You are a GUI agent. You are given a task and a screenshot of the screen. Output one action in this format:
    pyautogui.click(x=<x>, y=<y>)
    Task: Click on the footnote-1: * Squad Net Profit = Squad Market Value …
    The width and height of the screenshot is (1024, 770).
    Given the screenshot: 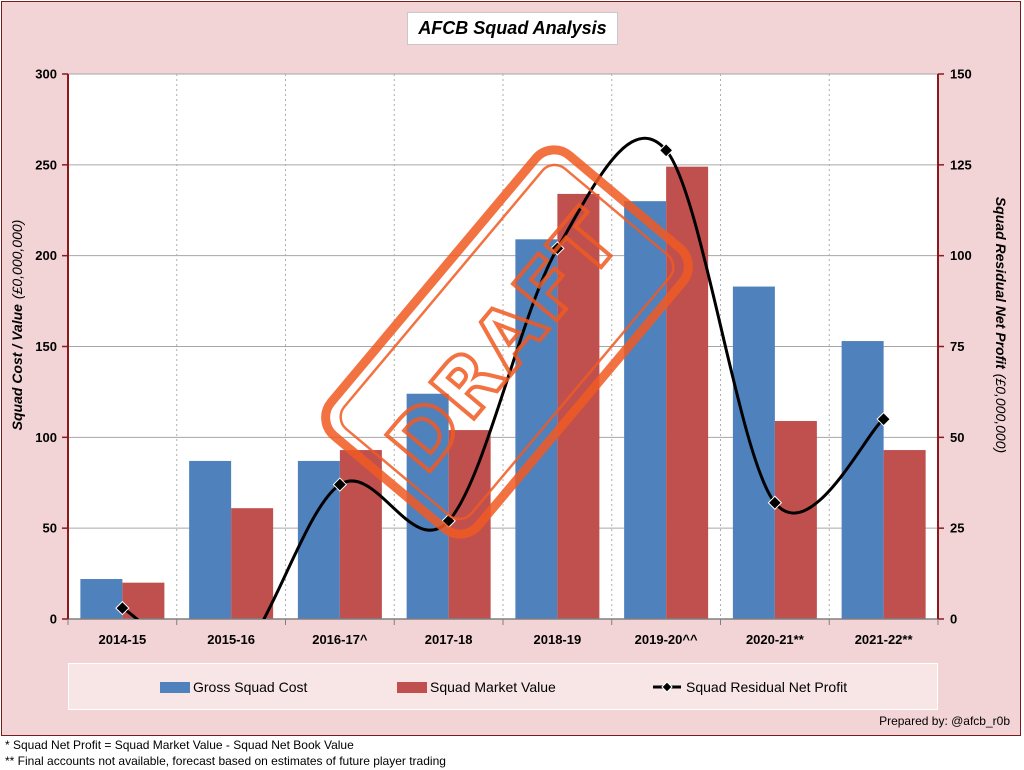 What is the action you would take?
    pyautogui.click(x=179, y=745)
    